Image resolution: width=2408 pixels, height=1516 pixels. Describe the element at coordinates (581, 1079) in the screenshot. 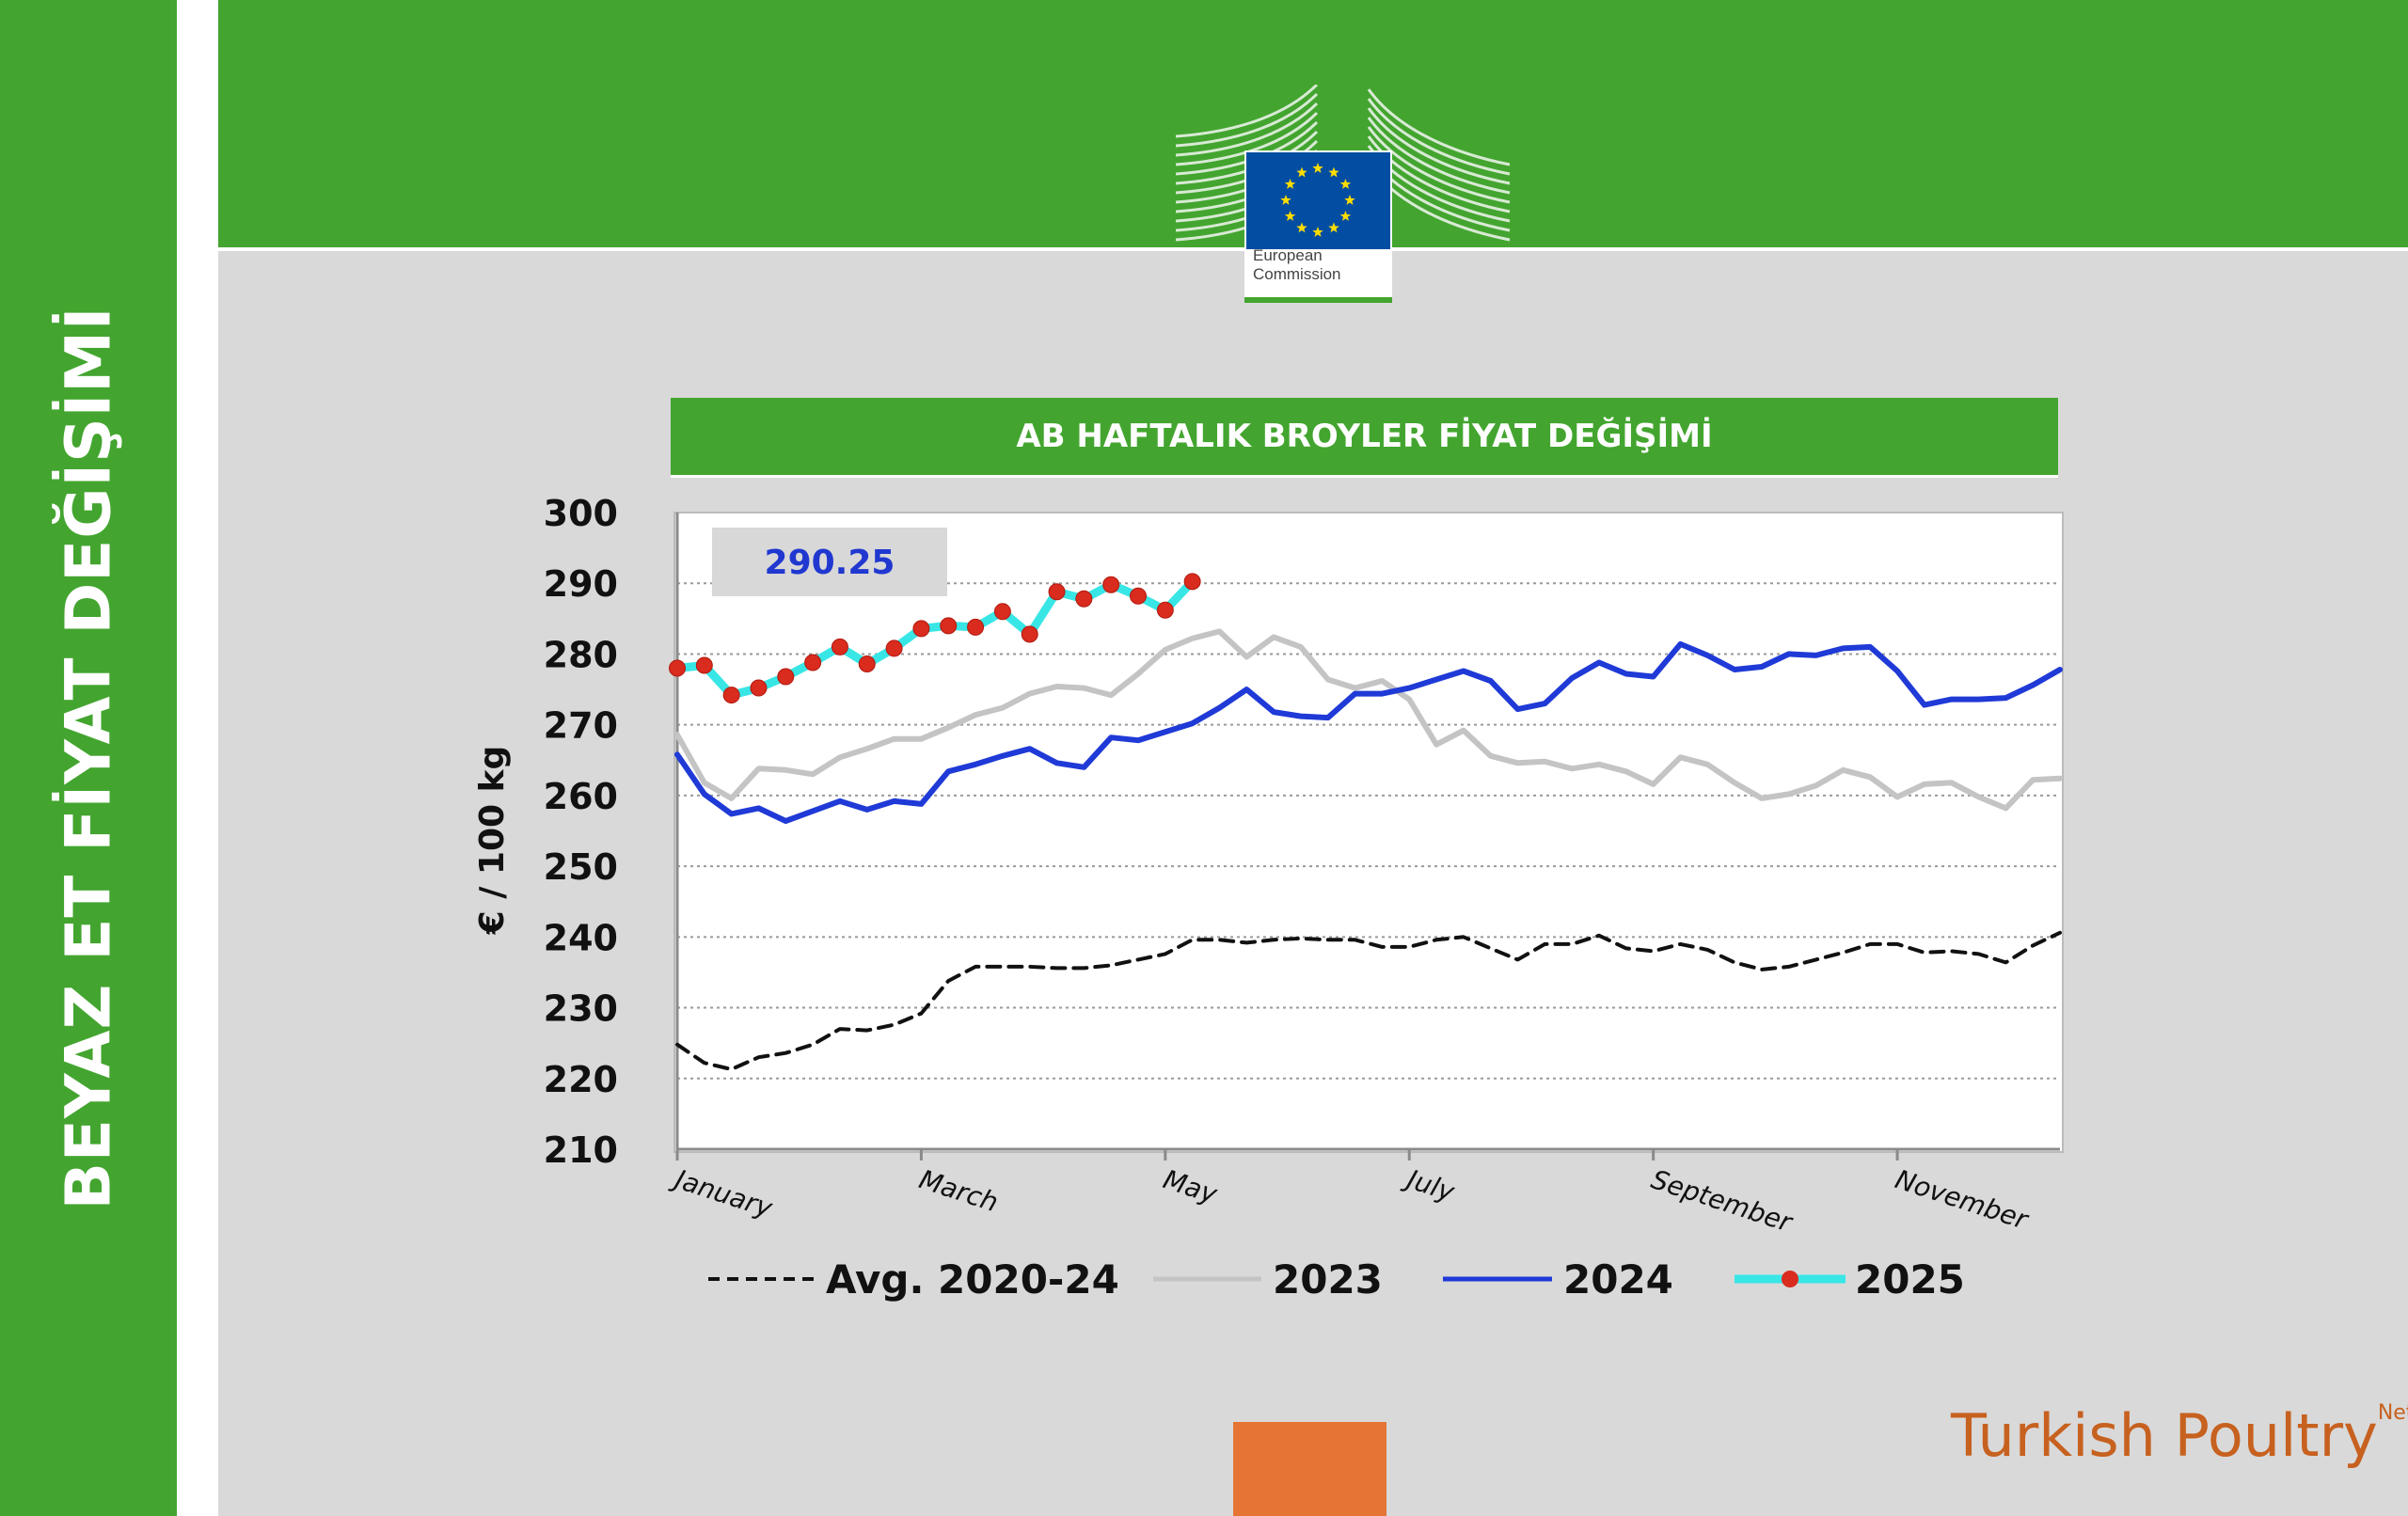

I see `y-tick-label: 220` at that location.